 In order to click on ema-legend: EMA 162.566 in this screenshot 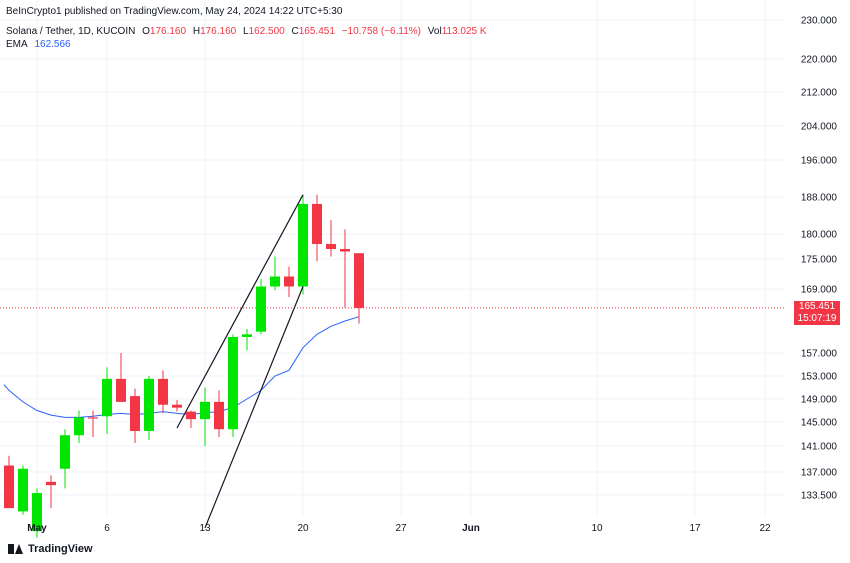, I will do `click(40, 44)`.